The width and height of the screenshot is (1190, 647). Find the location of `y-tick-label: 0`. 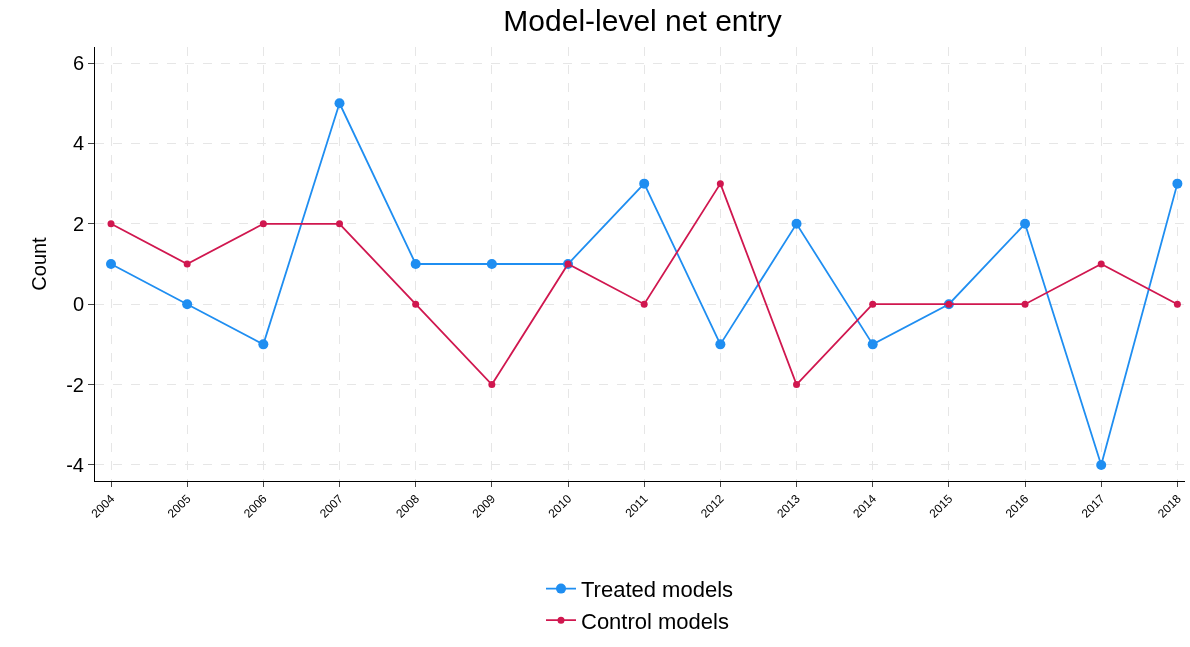

y-tick-label: 0 is located at coordinates (78, 304).